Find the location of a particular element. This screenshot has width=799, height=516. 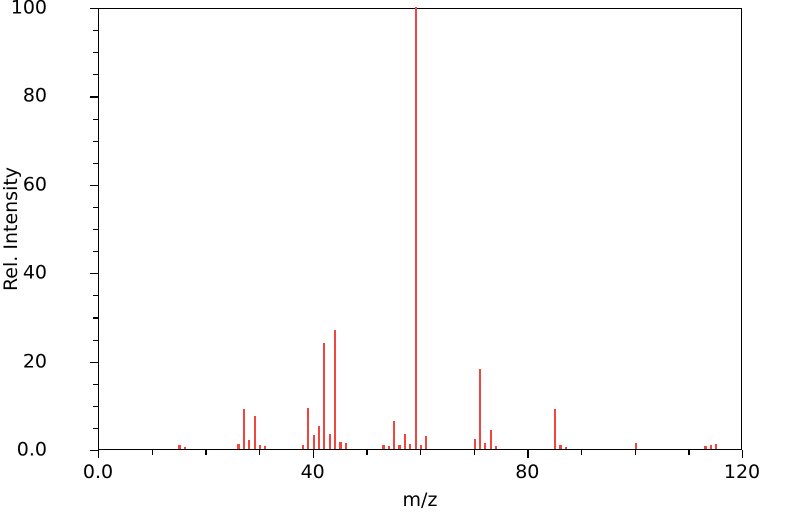

y-tick-label: 100 is located at coordinates (28, 9).